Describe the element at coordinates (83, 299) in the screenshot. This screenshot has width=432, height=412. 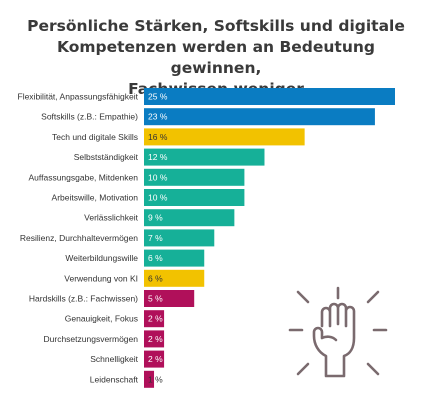
I see `category-label-10: Hardskills (z.B.: Fachwissen)` at that location.